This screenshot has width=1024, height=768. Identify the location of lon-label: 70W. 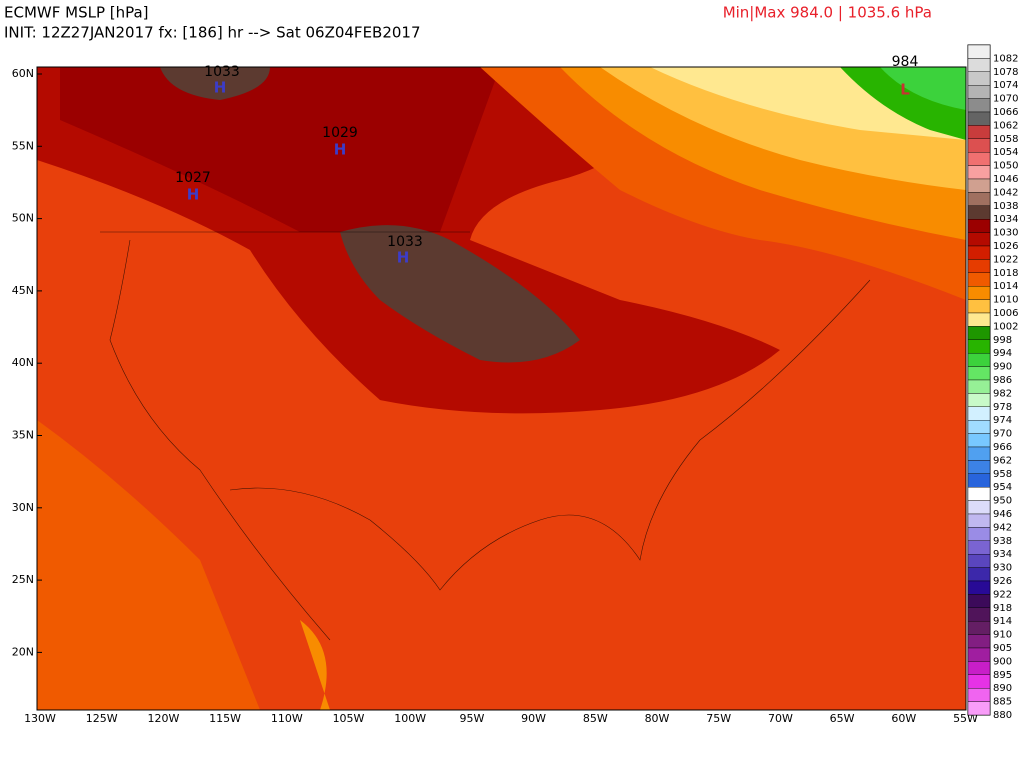
(780, 718).